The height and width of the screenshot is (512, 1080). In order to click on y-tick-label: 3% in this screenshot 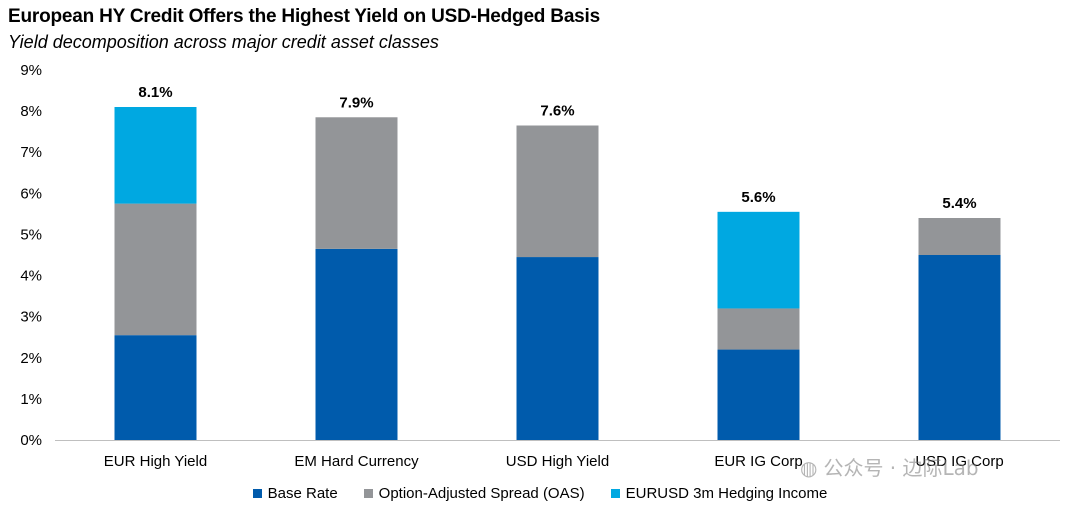, I will do `click(31, 317)`.